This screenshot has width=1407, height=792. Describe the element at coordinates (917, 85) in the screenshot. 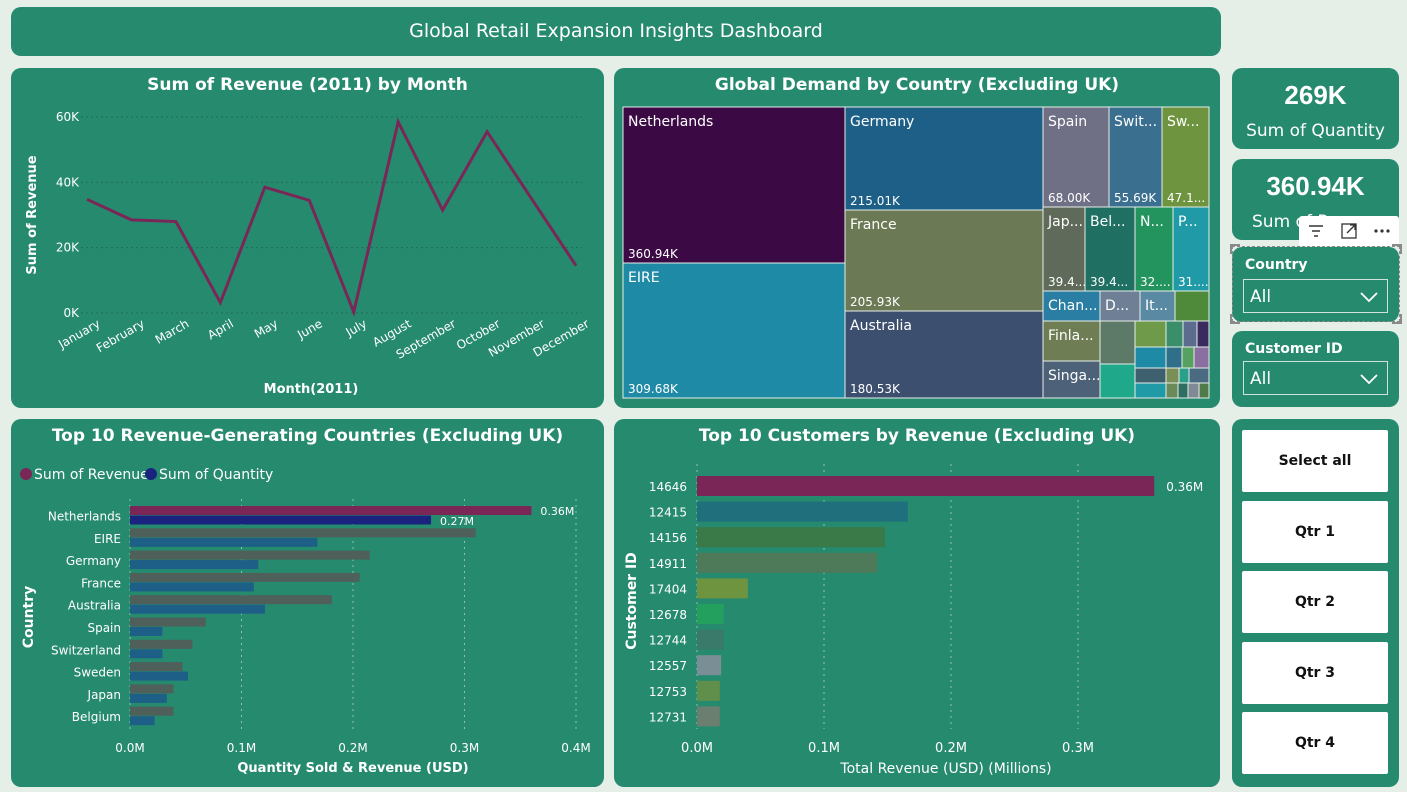

I see `treemap-title: Global Demand by Country (Excluding UK)` at that location.